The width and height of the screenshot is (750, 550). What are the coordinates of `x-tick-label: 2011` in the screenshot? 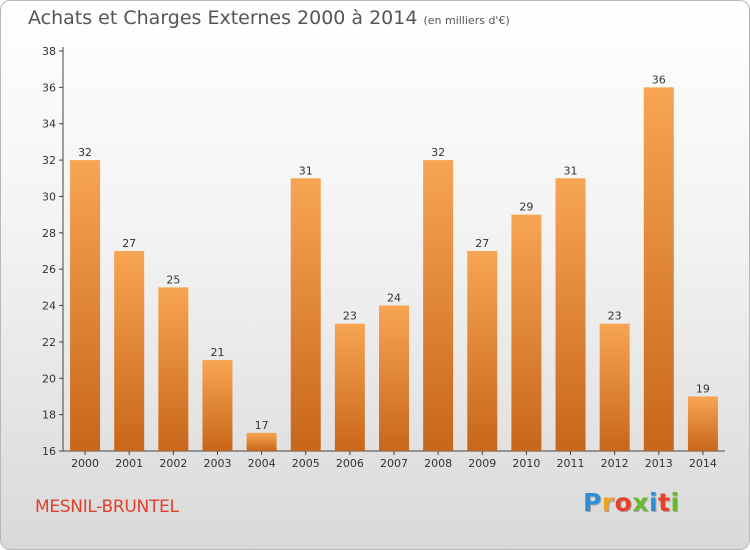 It's located at (571, 463).